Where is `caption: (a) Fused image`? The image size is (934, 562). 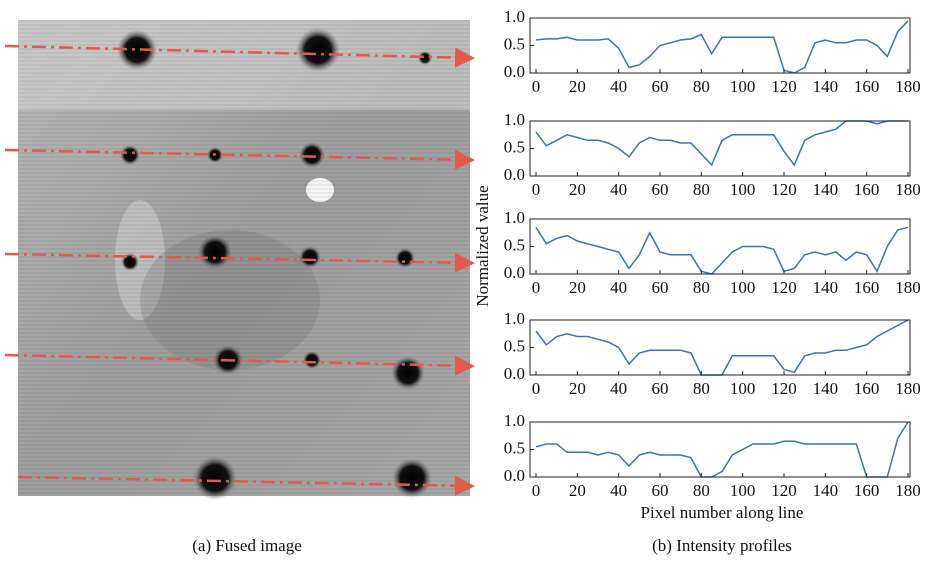 caption: (a) Fused image is located at coordinates (247, 545).